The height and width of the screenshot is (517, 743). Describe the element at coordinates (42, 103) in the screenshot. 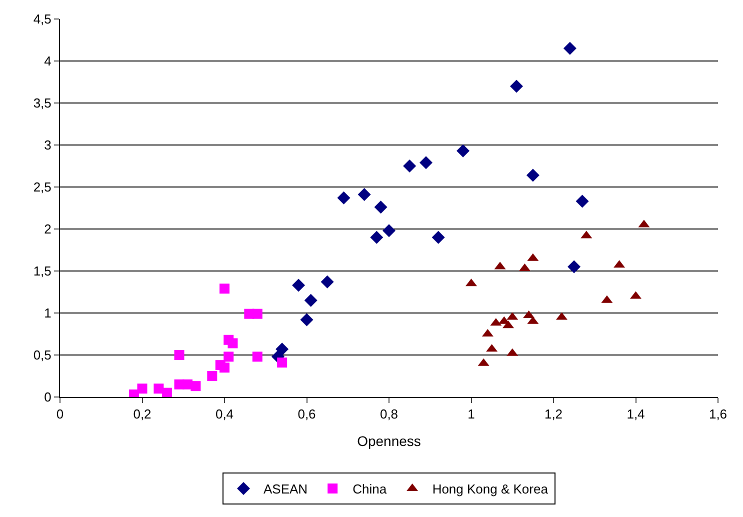

I see `y-tick-label: 3,5` at that location.